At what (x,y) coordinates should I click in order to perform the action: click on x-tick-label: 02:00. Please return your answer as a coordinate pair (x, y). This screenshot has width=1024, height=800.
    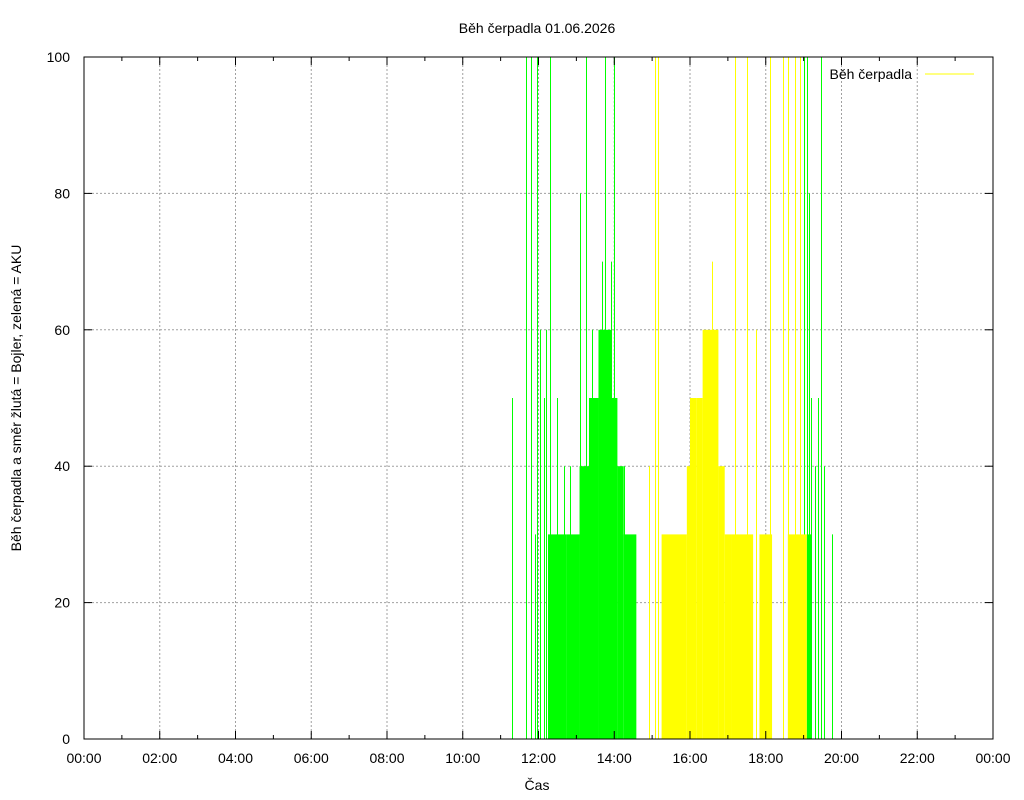
    Looking at the image, I should click on (159, 758).